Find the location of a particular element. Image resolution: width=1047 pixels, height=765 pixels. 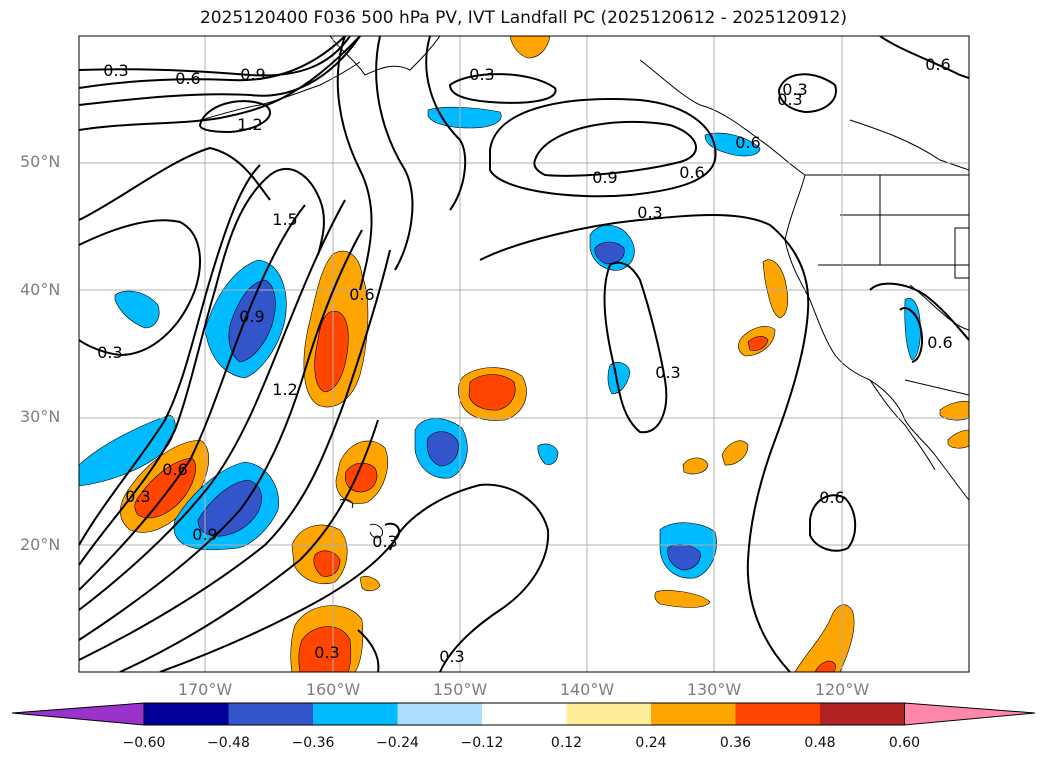

colorbar-tick-label: 0.48 is located at coordinates (820, 743).